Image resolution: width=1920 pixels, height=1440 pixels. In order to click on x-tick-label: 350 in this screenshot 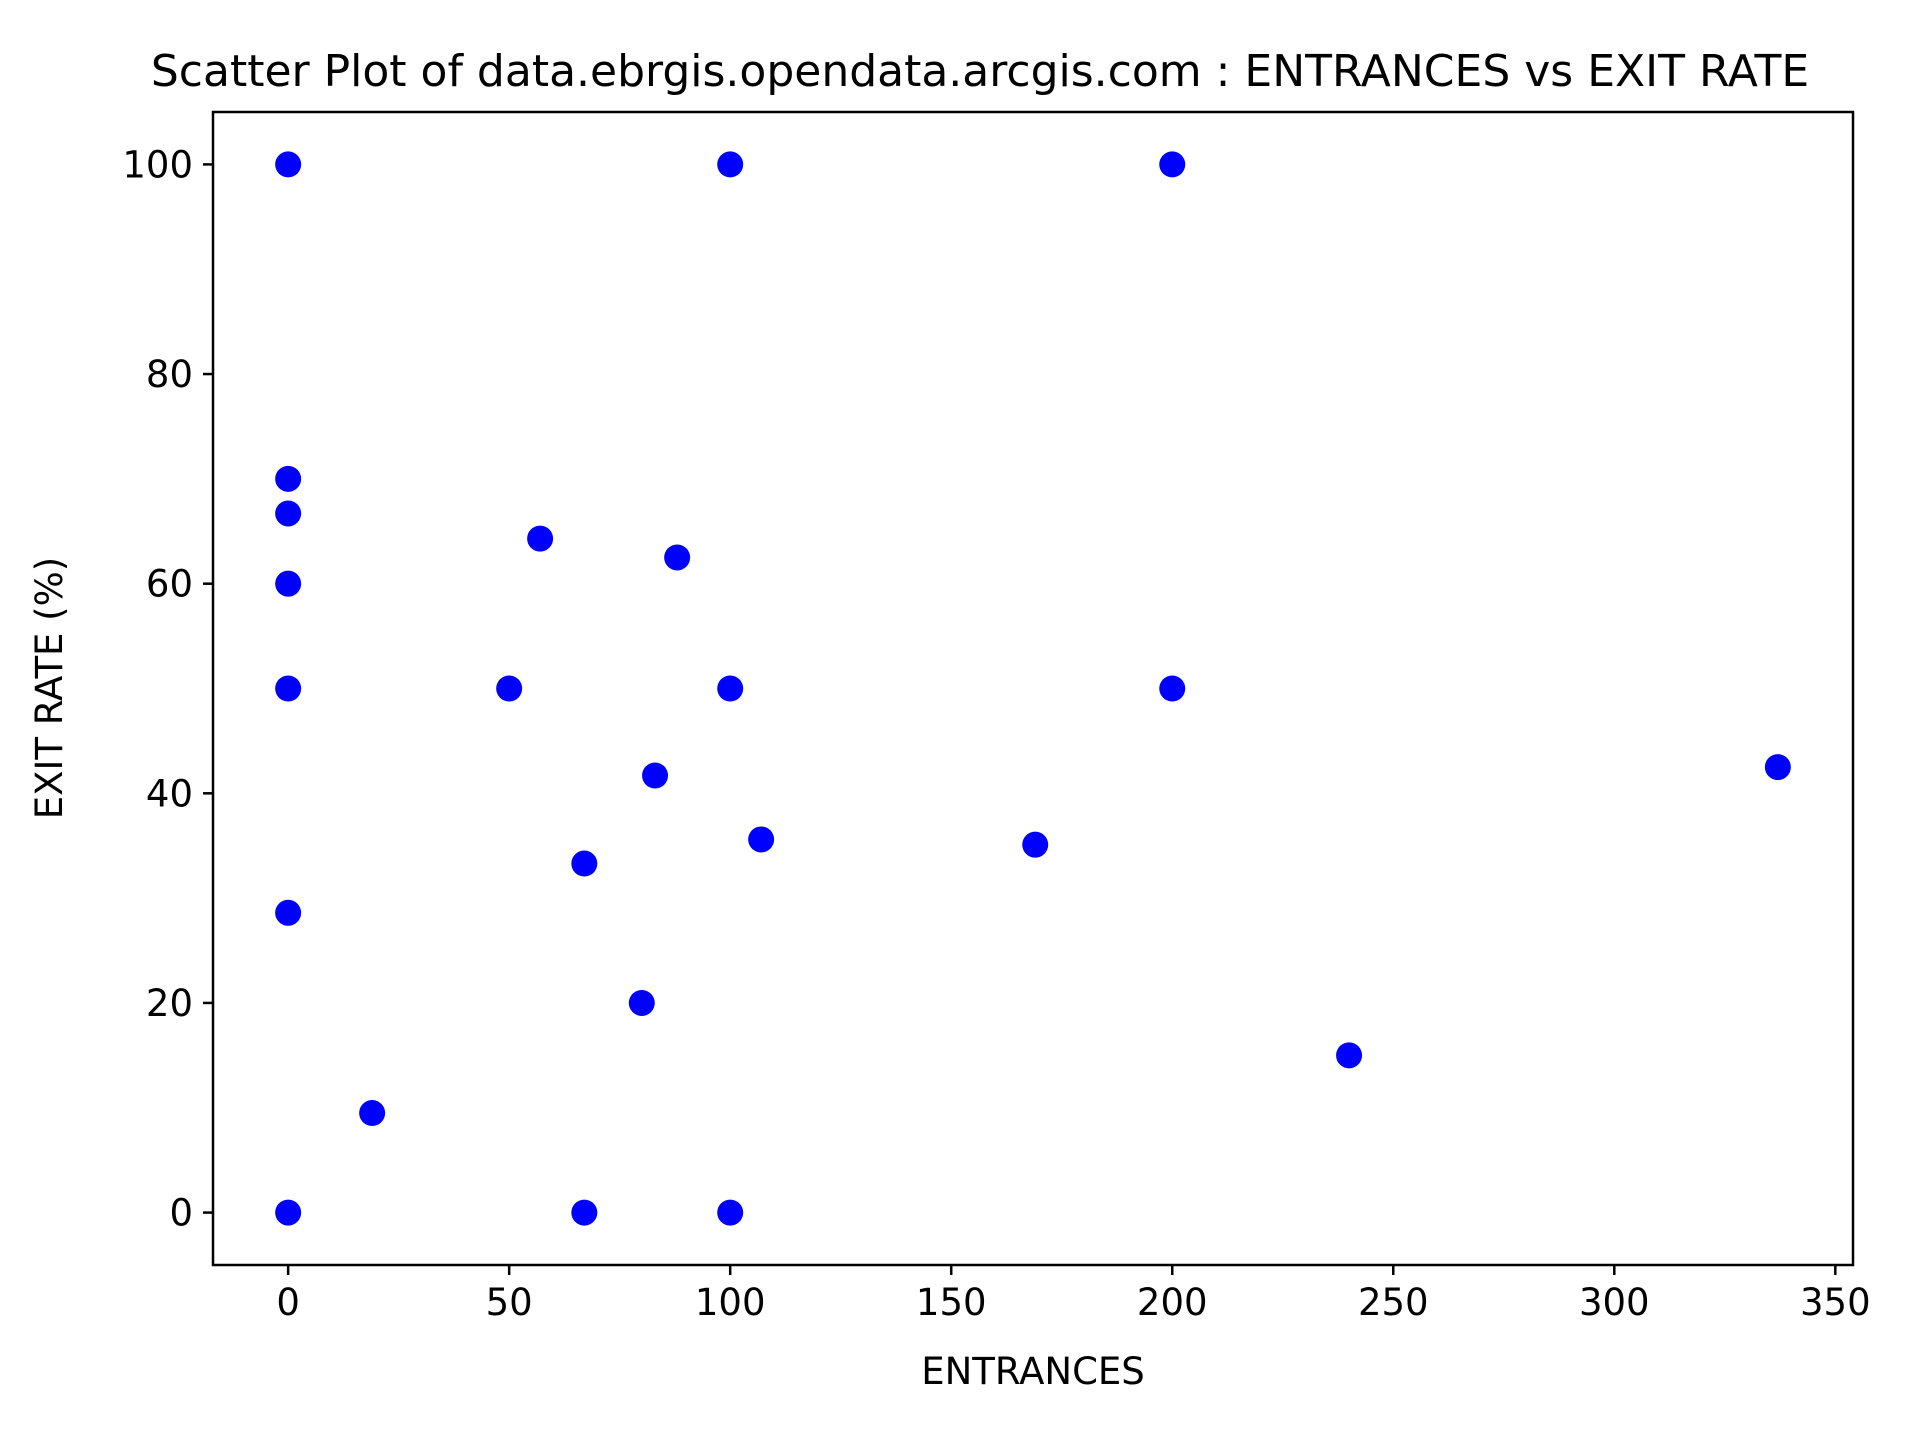, I will do `click(1835, 1302)`.